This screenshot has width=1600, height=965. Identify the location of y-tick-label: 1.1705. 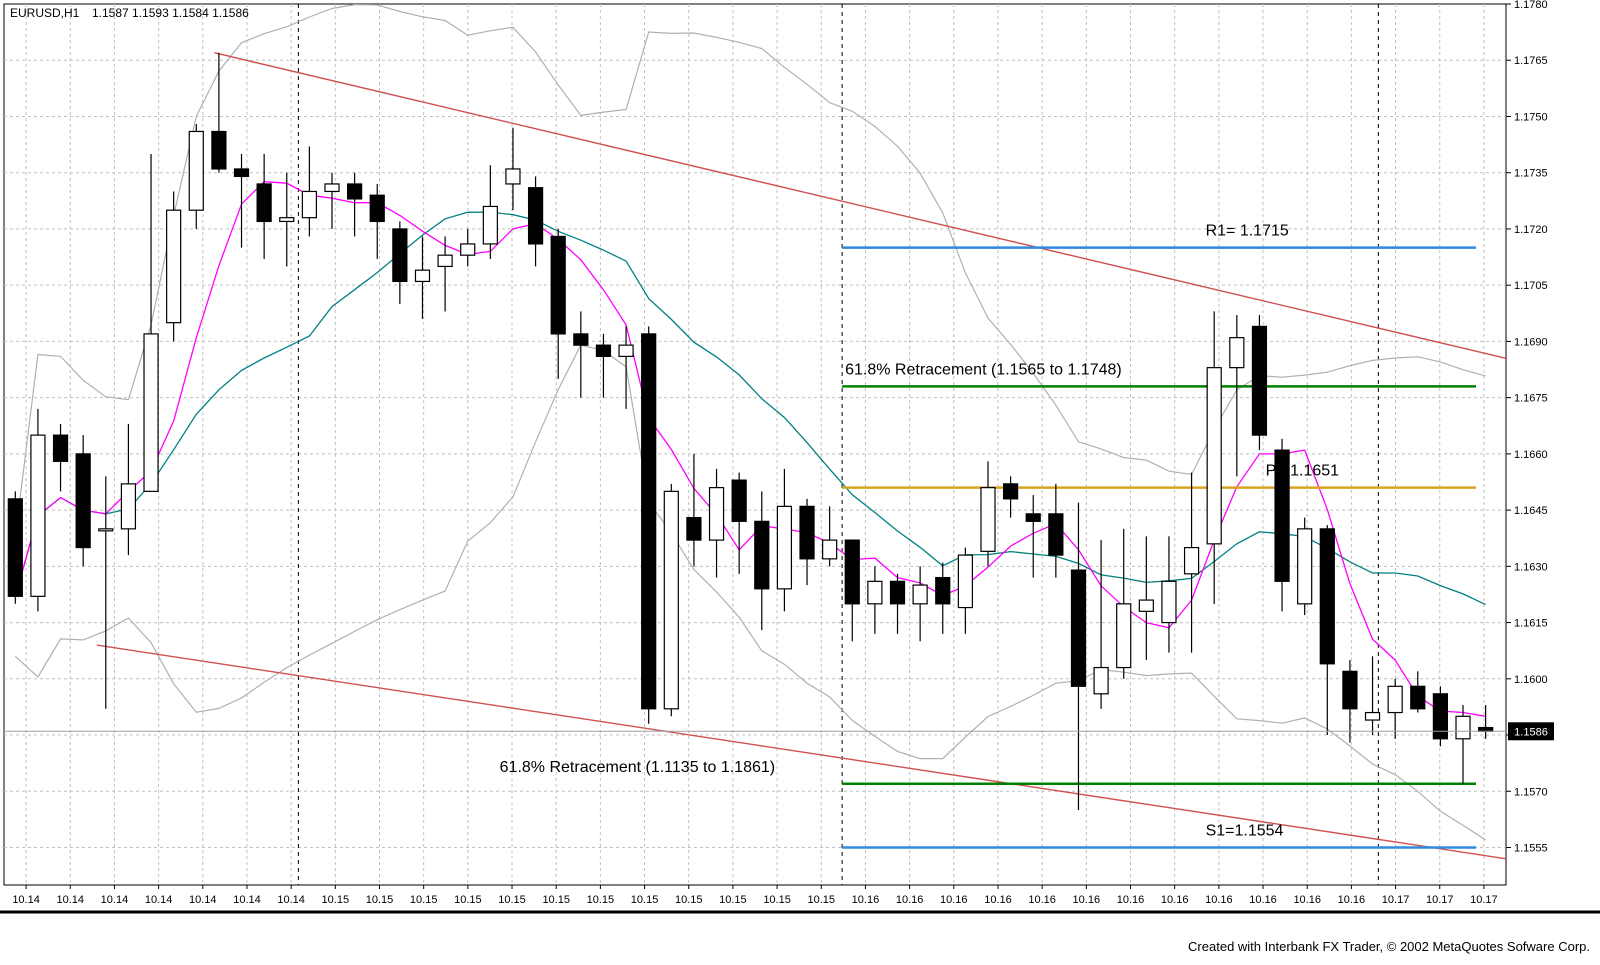
(1531, 286).